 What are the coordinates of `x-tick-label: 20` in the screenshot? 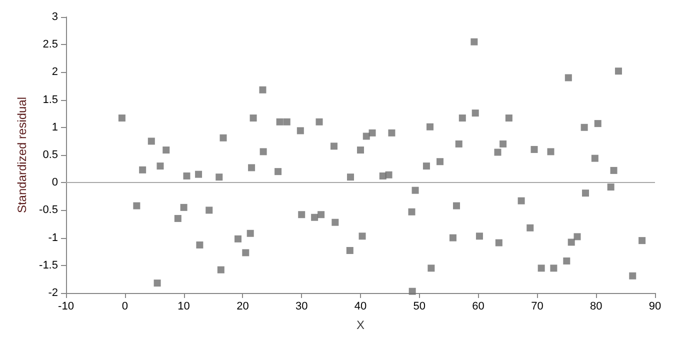 It's located at (242, 306).